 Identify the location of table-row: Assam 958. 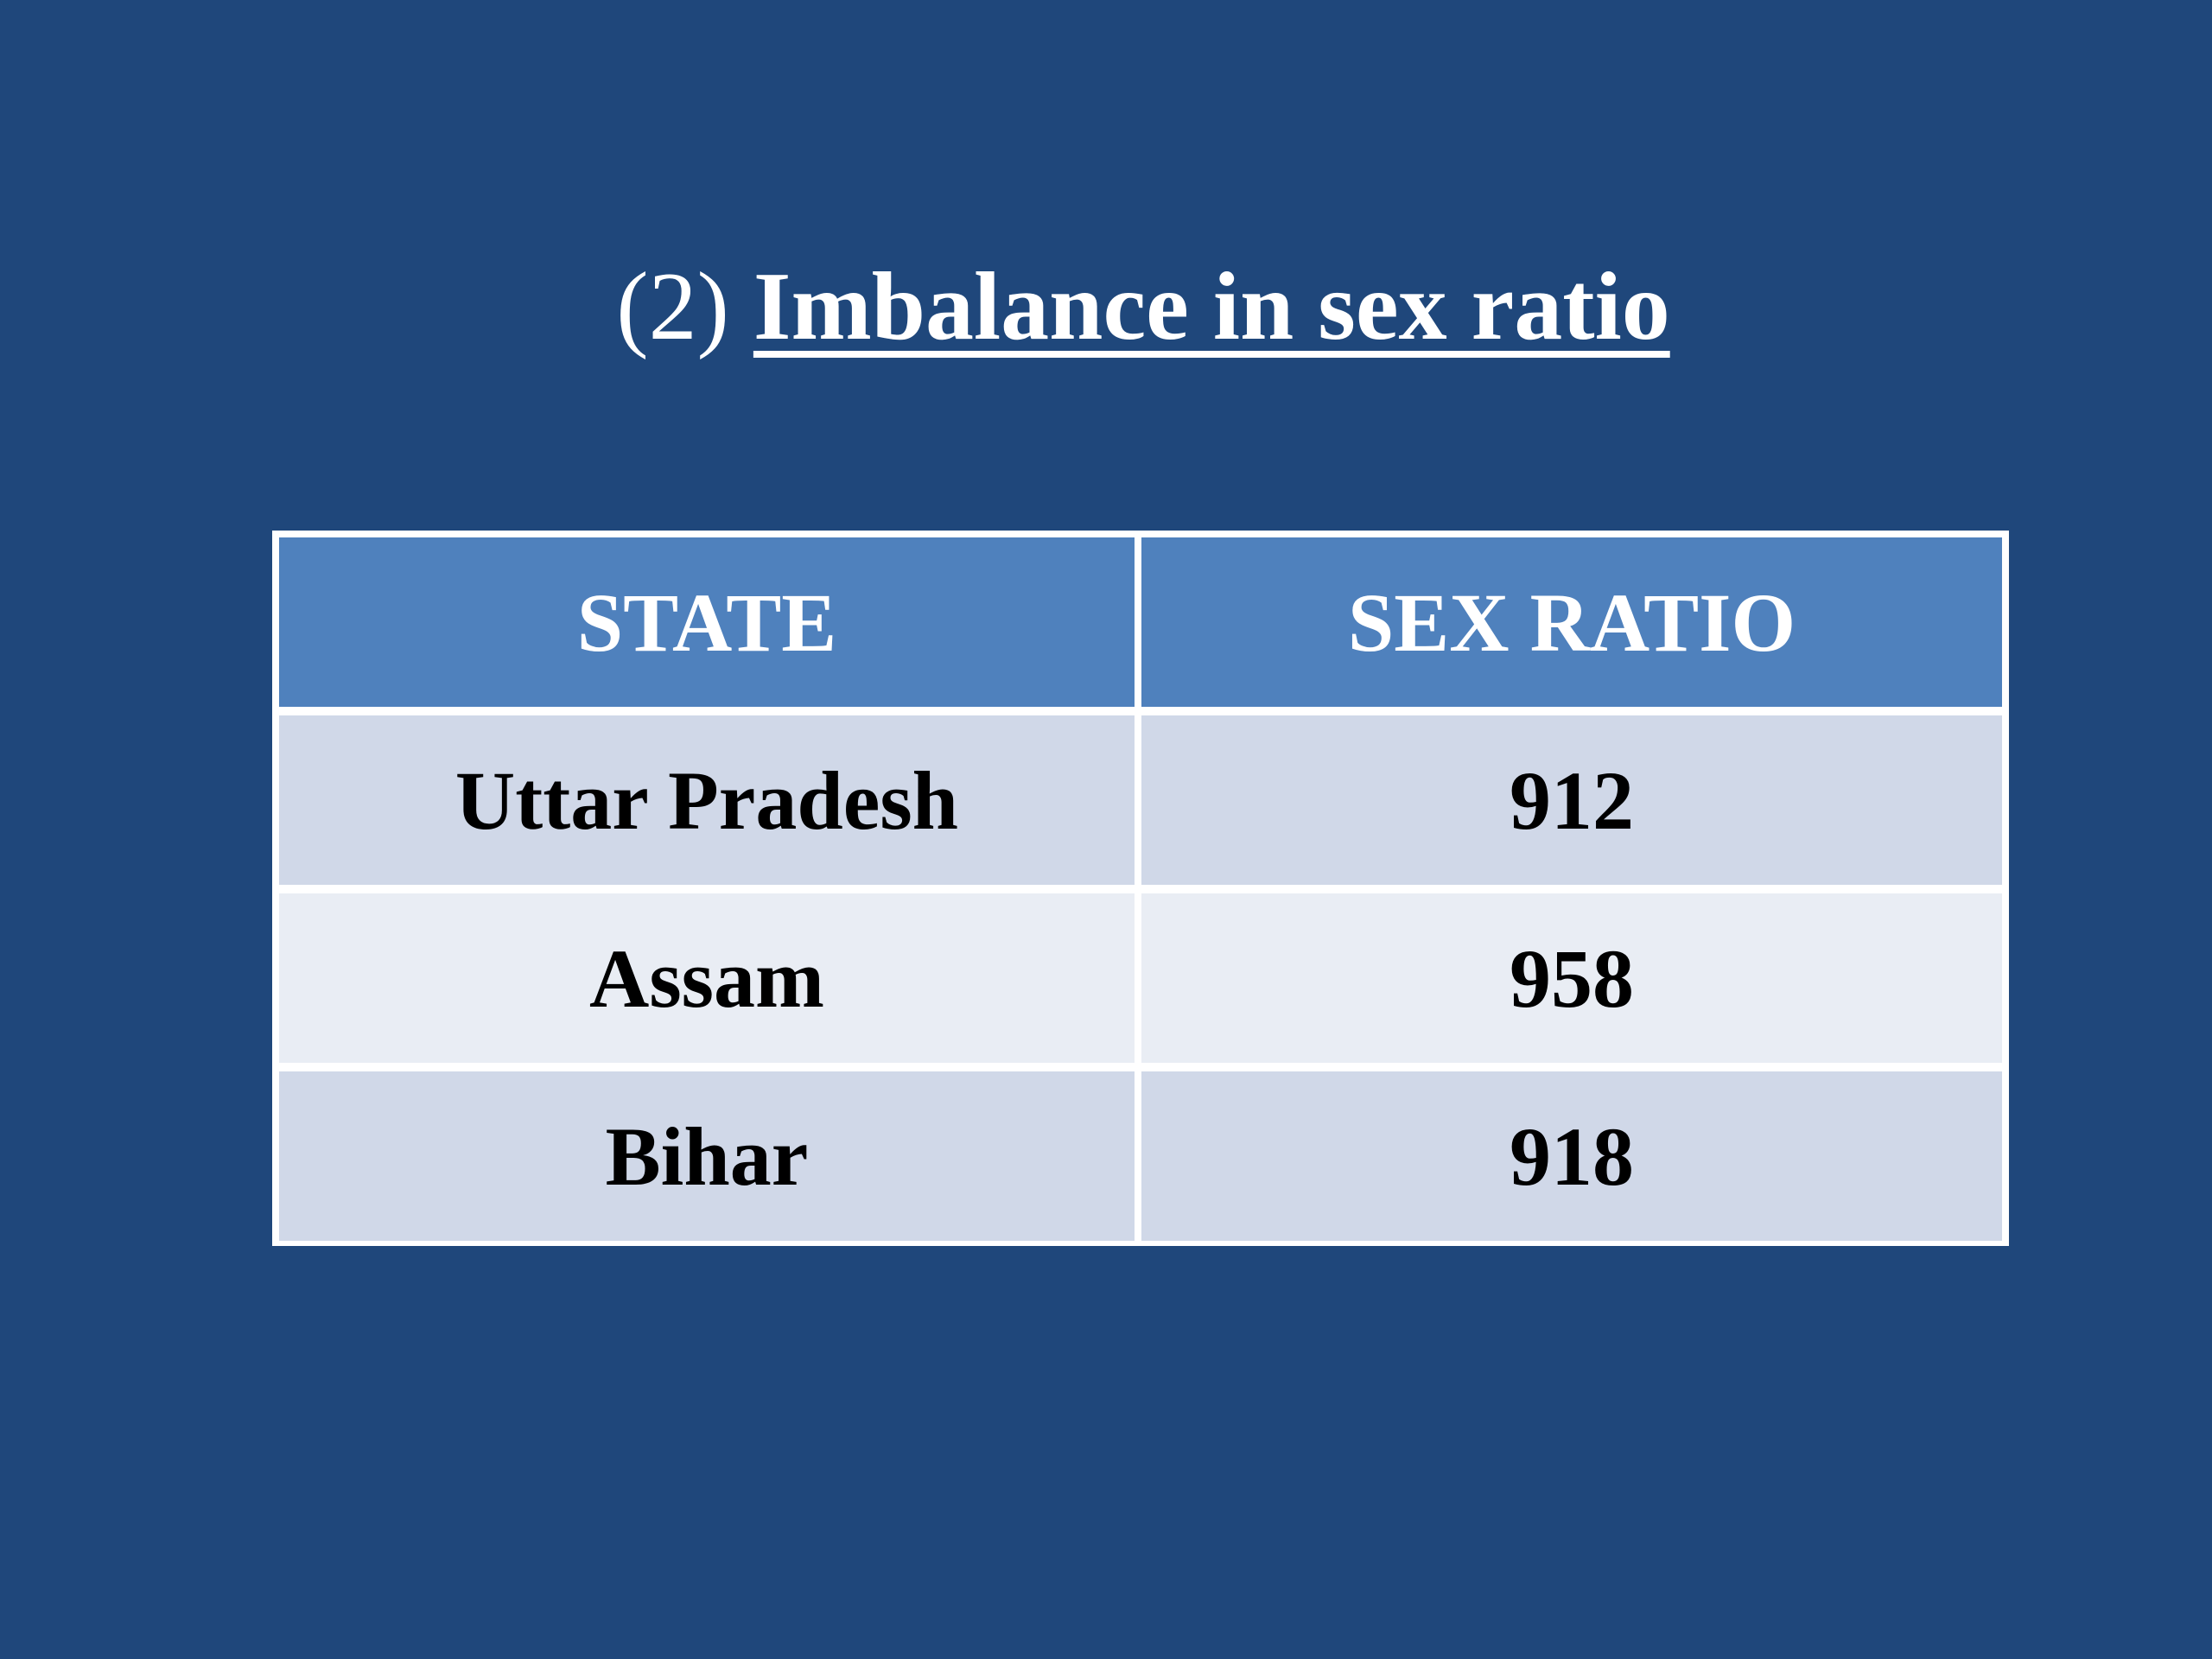
(1140, 974).